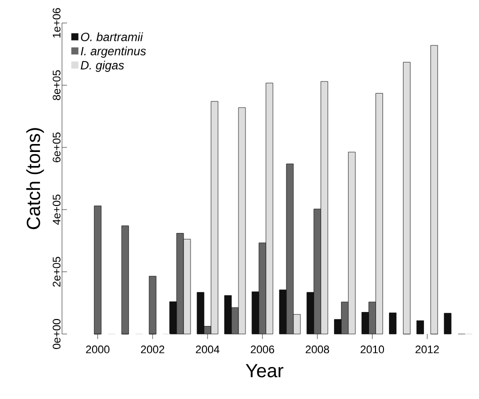  What do you see at coordinates (318, 350) in the screenshot?
I see `x-tick-label: 2008` at bounding box center [318, 350].